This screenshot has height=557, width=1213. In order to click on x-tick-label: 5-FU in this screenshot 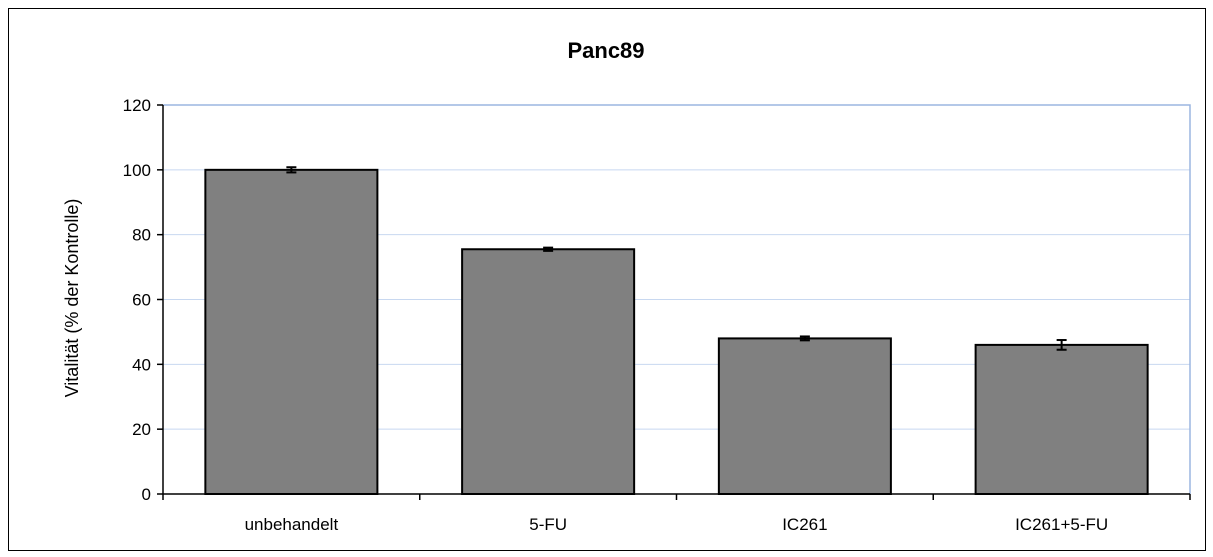, I will do `click(548, 524)`.